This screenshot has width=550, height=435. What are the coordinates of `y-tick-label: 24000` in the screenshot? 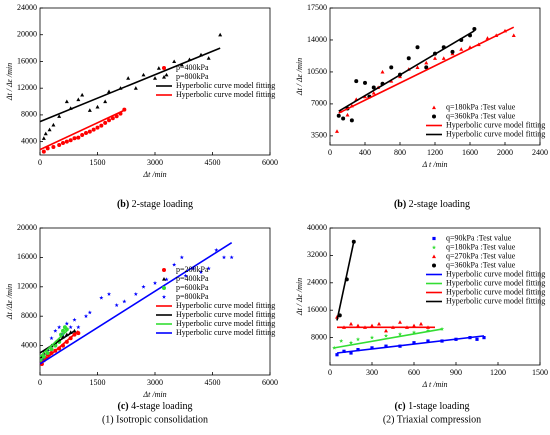 It's located at (317, 282).